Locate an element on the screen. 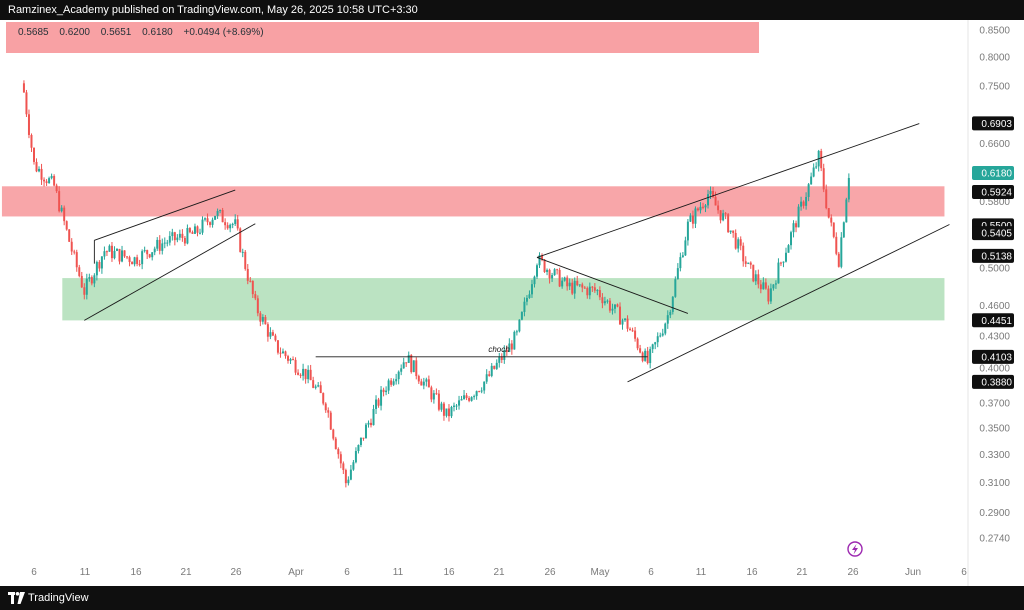 Image resolution: width=1024 pixels, height=610 pixels. x-tick-label: 26 is located at coordinates (853, 572).